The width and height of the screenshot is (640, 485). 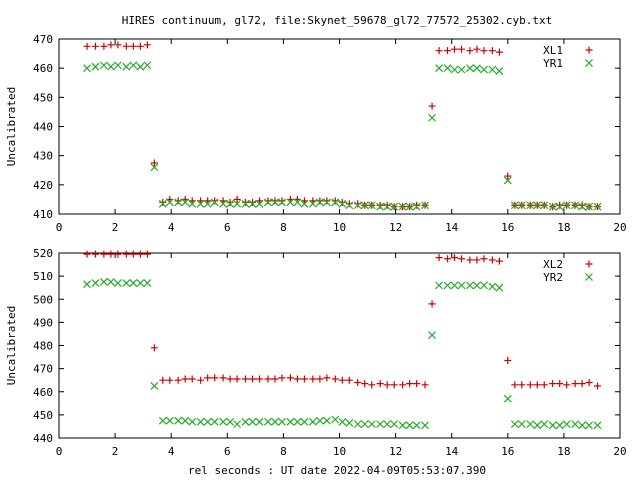 What do you see at coordinates (43, 322) in the screenshot?
I see `y-tick-label: 490` at bounding box center [43, 322].